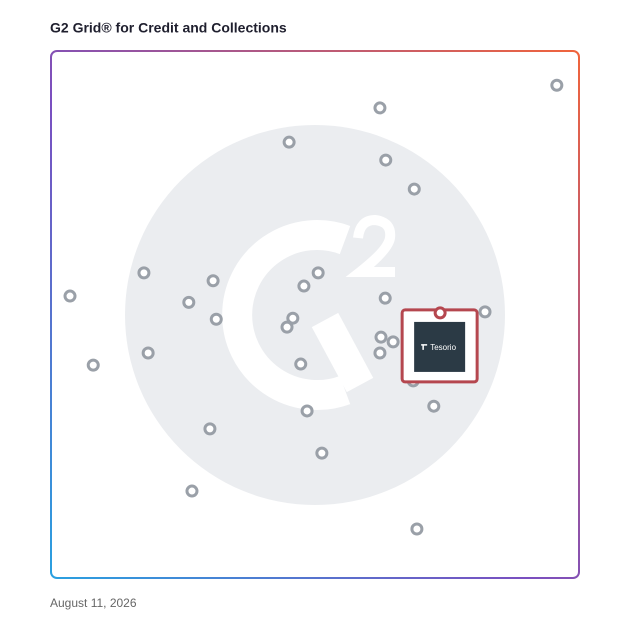 This screenshot has width=628, height=628. What do you see at coordinates (93, 603) in the screenshot?
I see `date: August 11, 2026` at bounding box center [93, 603].